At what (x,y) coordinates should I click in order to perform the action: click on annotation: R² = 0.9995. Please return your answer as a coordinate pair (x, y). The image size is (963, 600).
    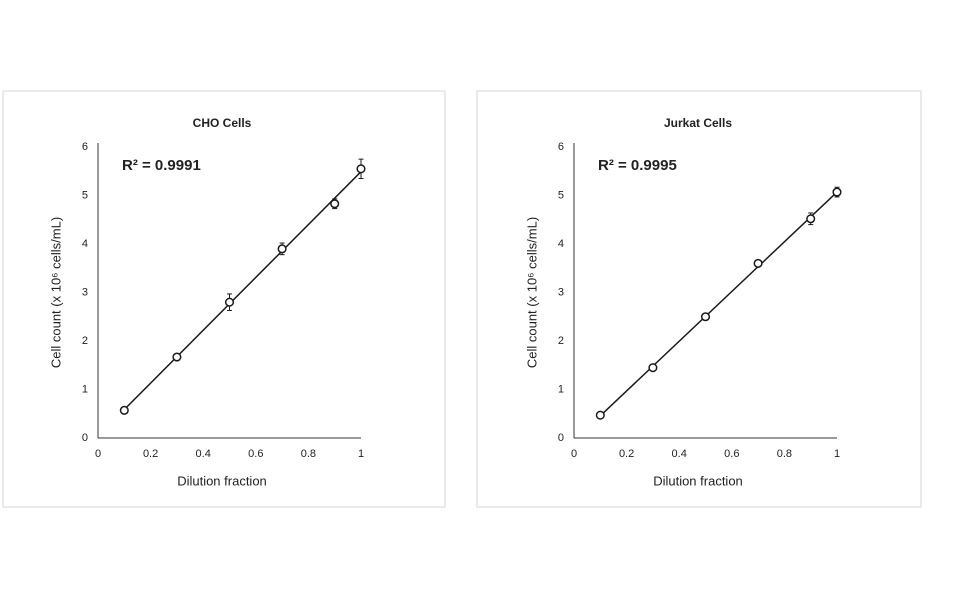
    Looking at the image, I should click on (637, 165).